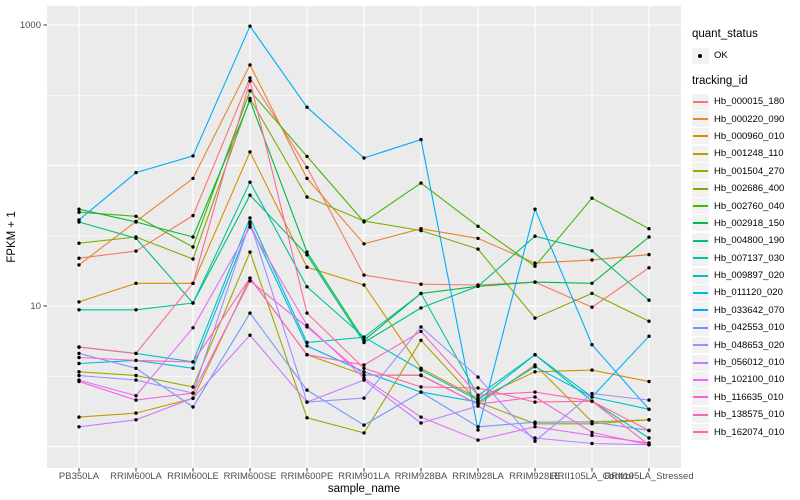 The width and height of the screenshot is (800, 500). Describe the element at coordinates (746, 345) in the screenshot. I see `legend-item: Hb_048653_020` at that location.